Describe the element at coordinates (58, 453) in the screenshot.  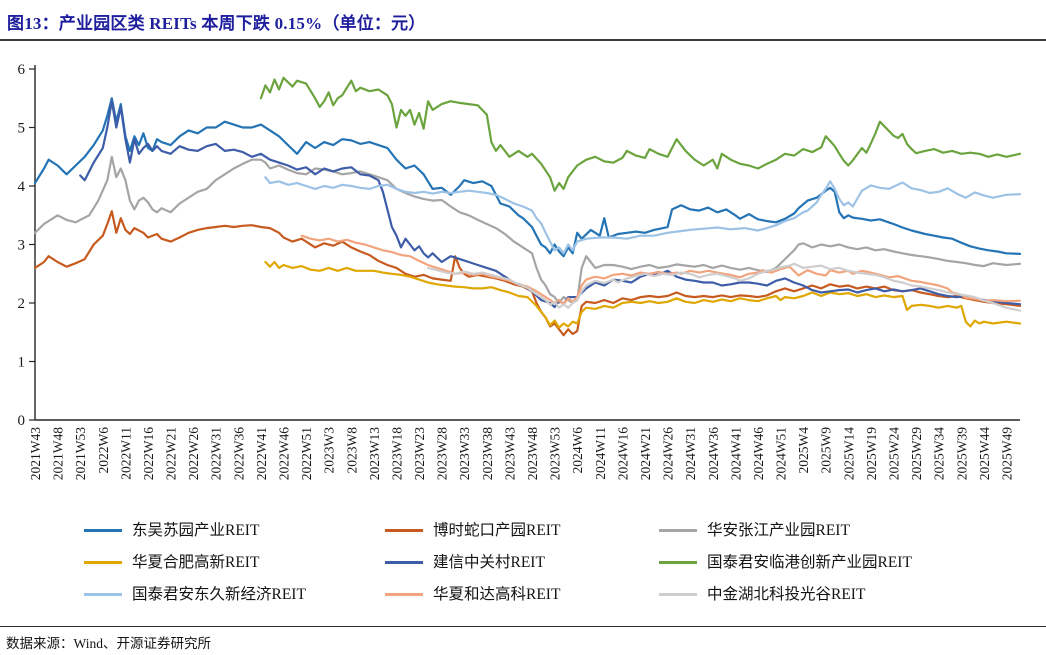
I see `x-tick-label: 2021W48` at that location.